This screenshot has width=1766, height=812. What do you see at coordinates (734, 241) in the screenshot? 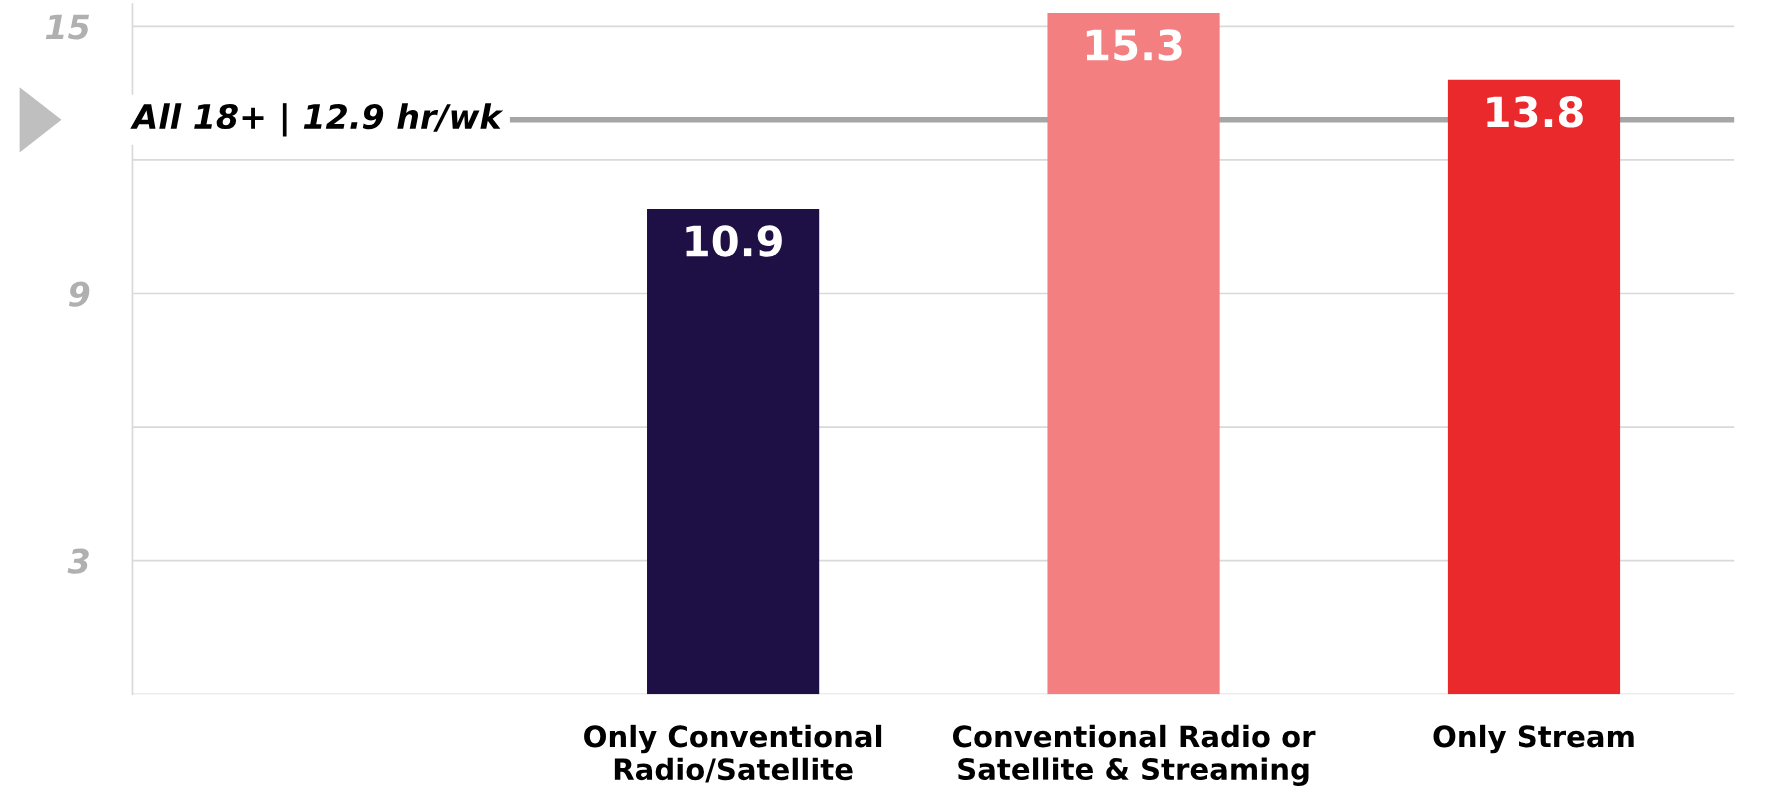
I see `data-label: 10.9` at bounding box center [734, 241].